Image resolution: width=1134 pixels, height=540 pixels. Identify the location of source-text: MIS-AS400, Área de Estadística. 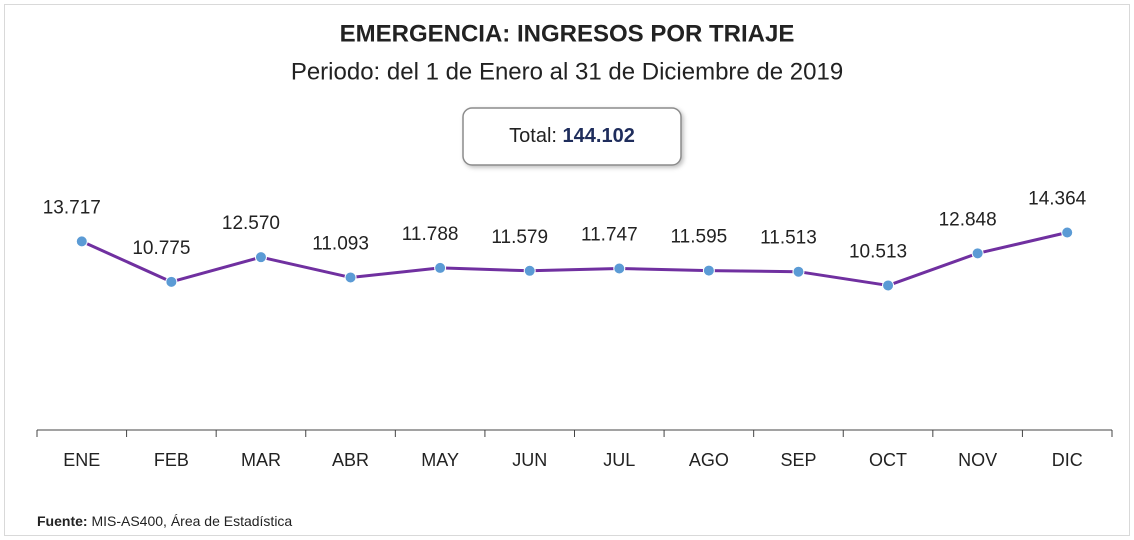
(191, 521).